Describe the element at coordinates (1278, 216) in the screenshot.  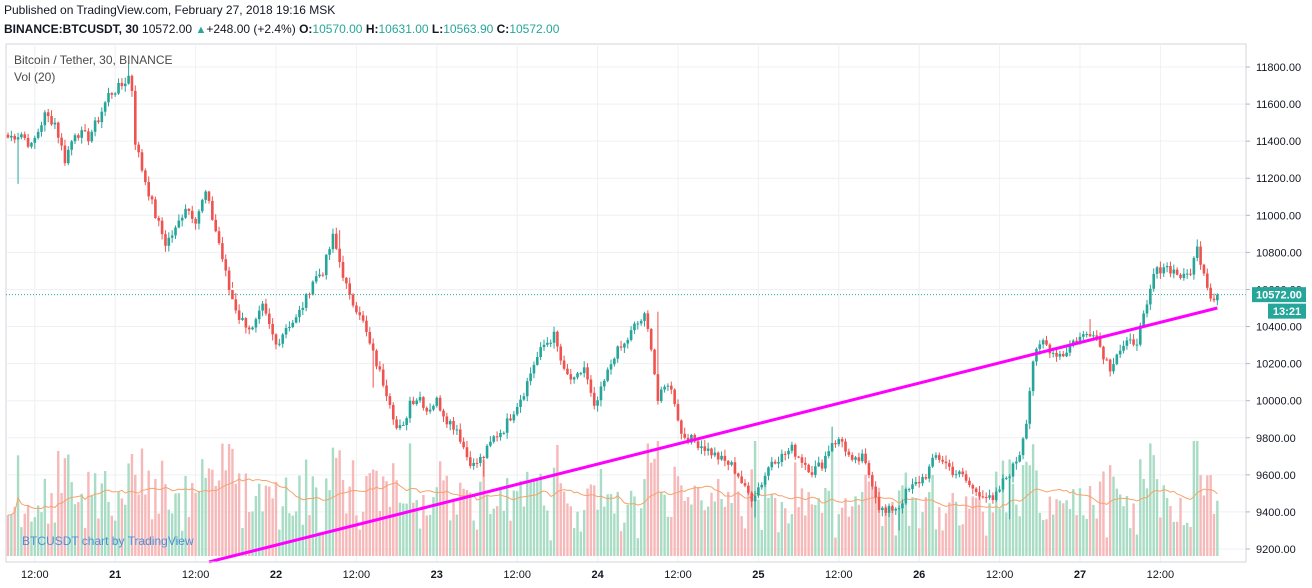
I see `price-tick-label: 11000.00` at that location.